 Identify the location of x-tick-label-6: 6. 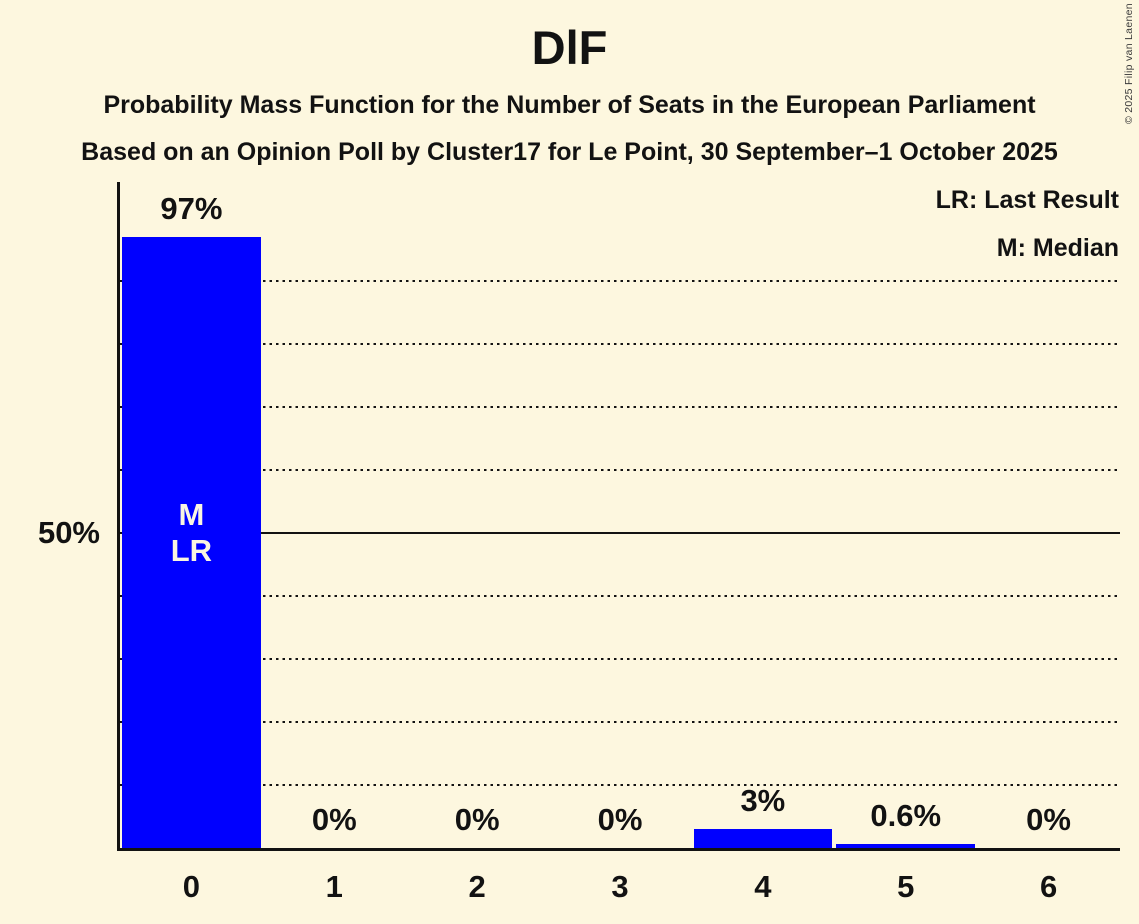
(1048, 886).